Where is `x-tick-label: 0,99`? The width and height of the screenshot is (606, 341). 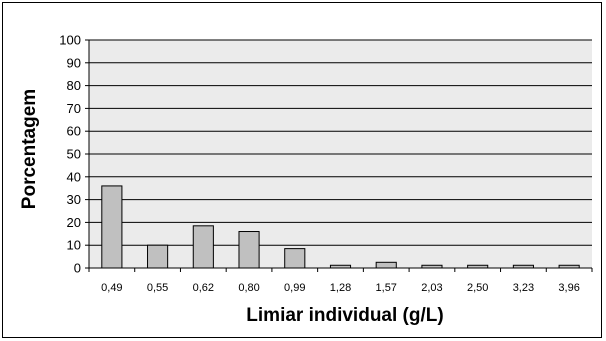 x-tick-label: 0,99 is located at coordinates (294, 288).